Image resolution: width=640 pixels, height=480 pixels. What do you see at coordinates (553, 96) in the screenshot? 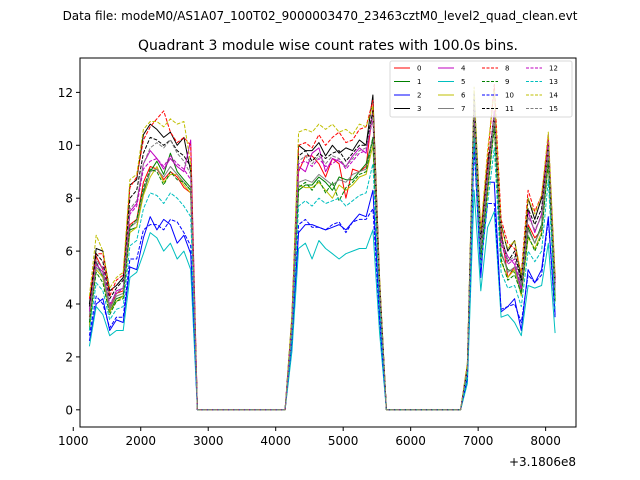
I see `legend-label-14: 14` at bounding box center [553, 96].